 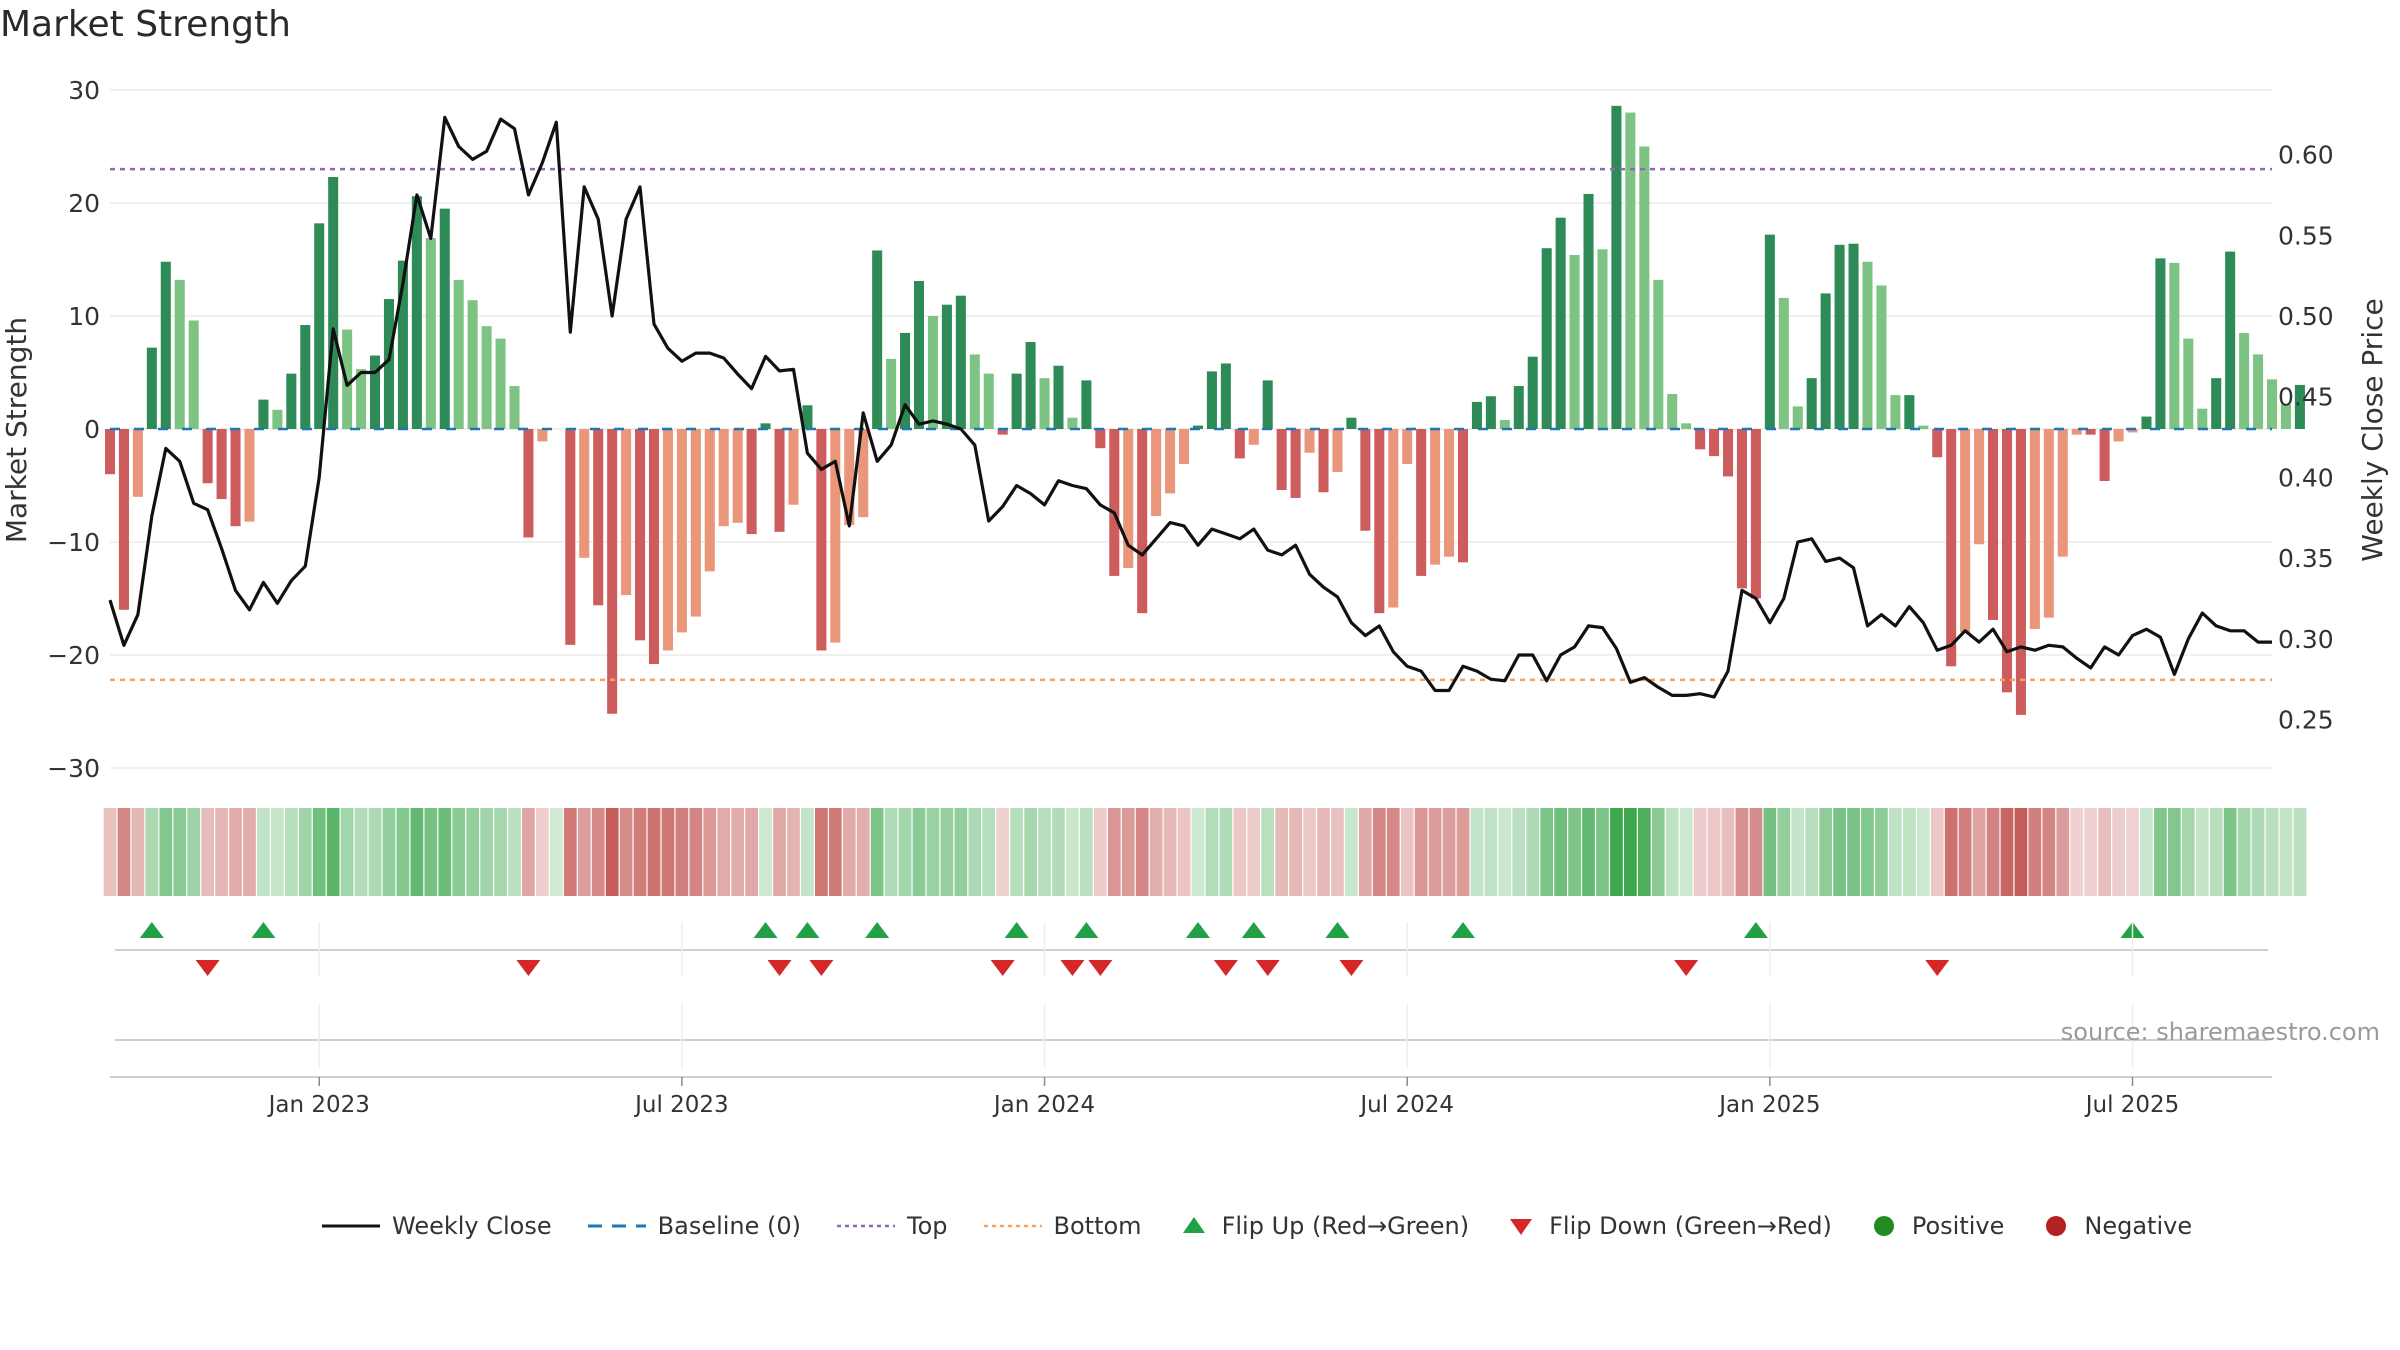 What do you see at coordinates (436, 1226) in the screenshot?
I see `legend-item-close: Weekly Close` at bounding box center [436, 1226].